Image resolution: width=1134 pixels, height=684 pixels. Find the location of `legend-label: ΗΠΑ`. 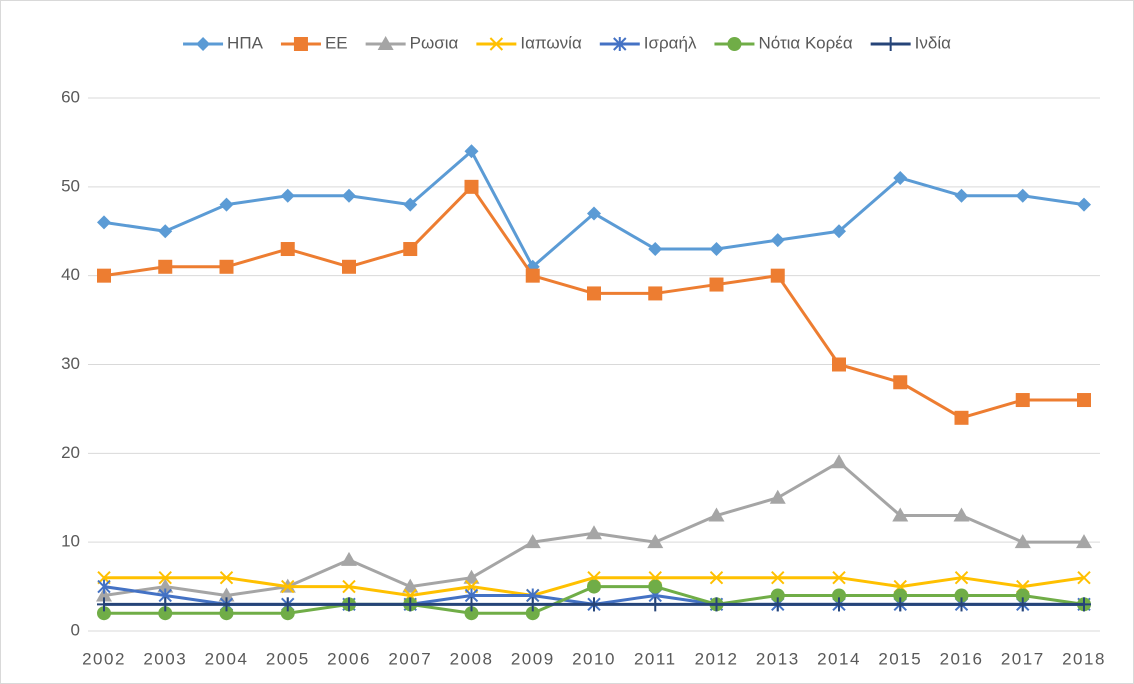

legend-label: ΗΠΑ is located at coordinates (245, 42).